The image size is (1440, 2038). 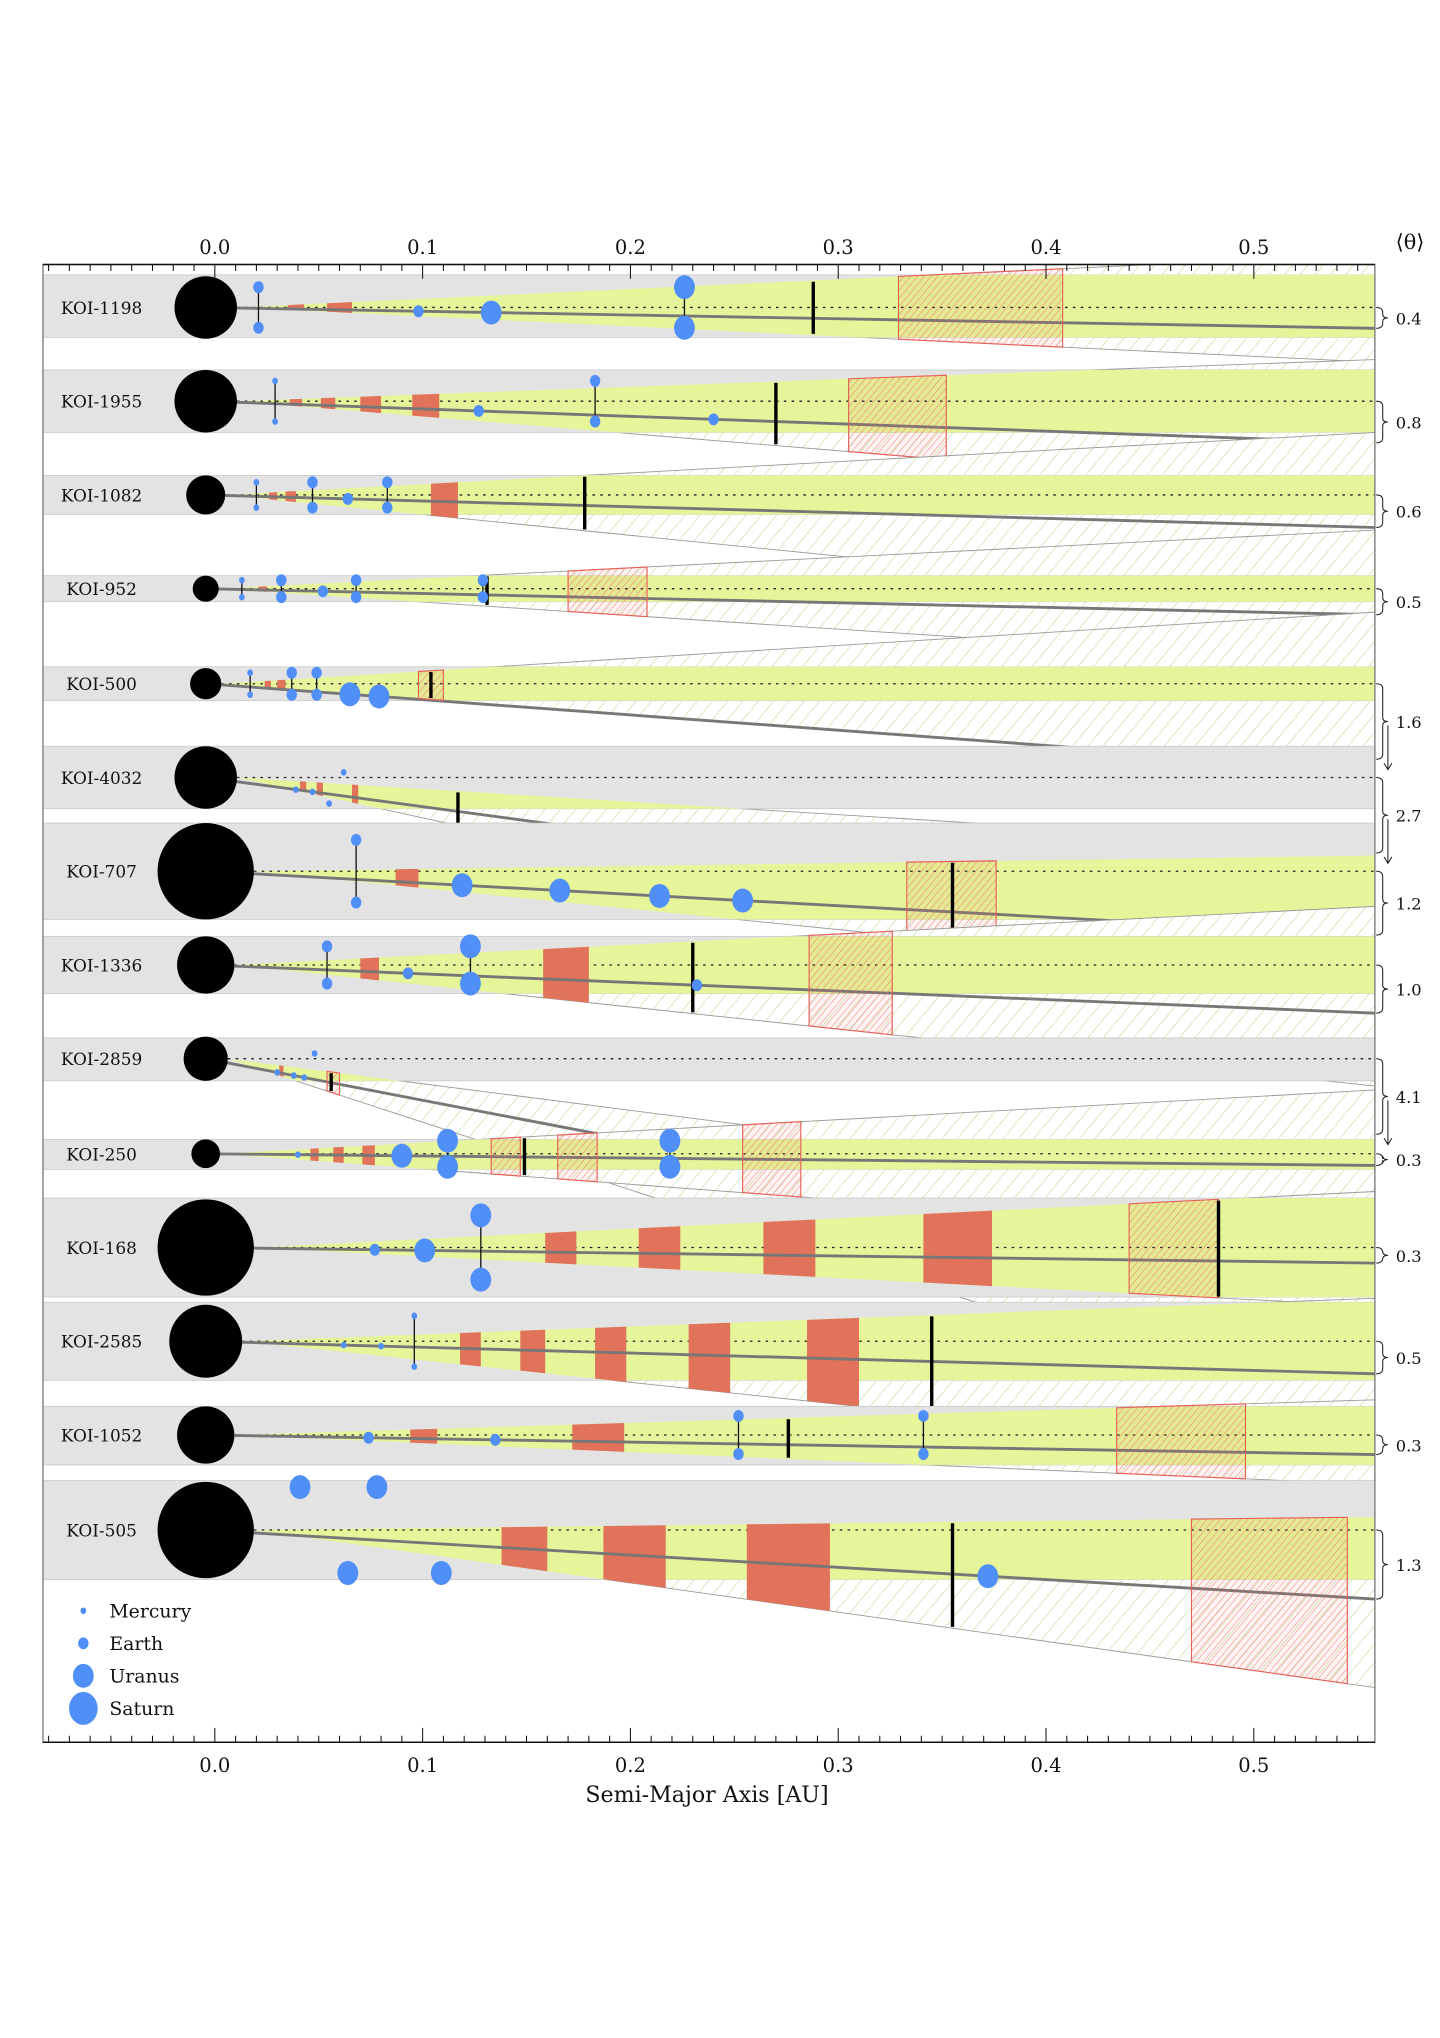 I want to click on system-label: KOI-952, so click(x=101, y=589).